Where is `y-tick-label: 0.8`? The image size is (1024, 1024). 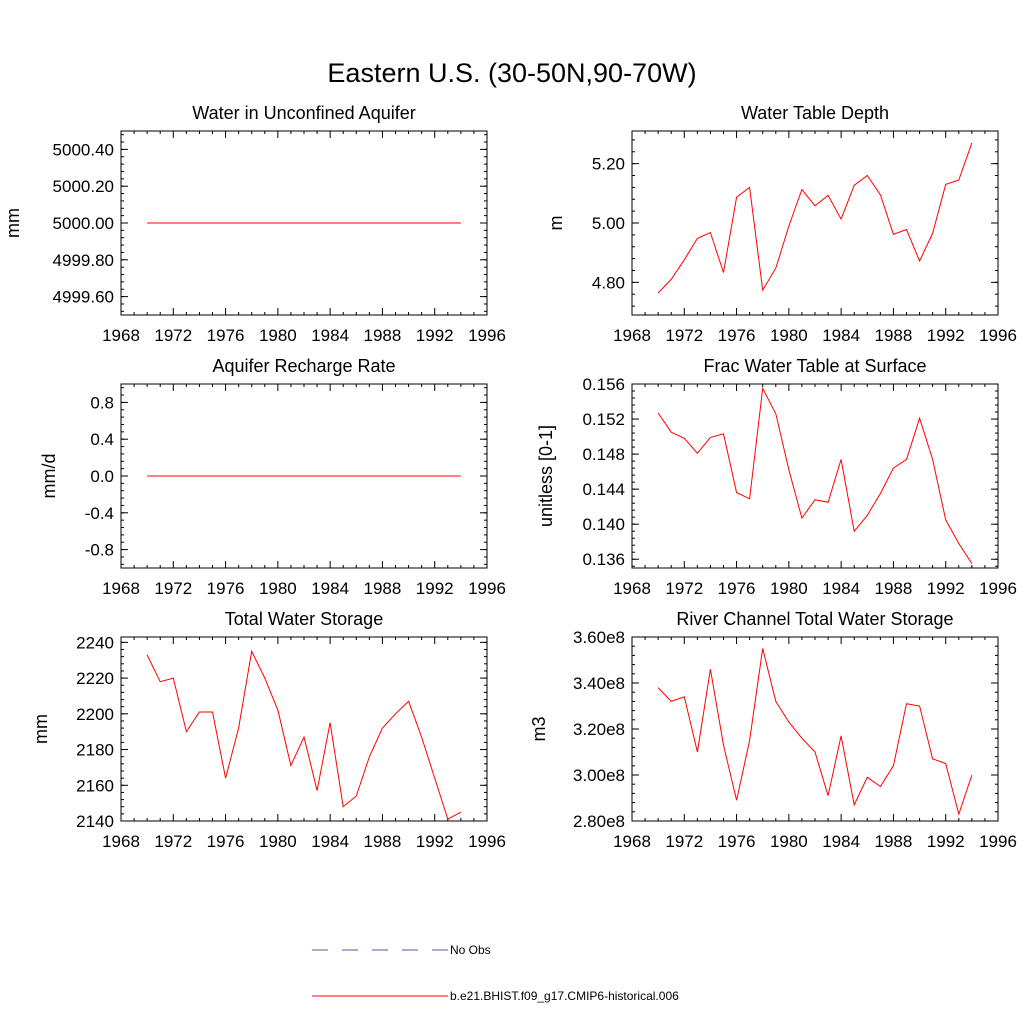 y-tick-label: 0.8 is located at coordinates (102, 402).